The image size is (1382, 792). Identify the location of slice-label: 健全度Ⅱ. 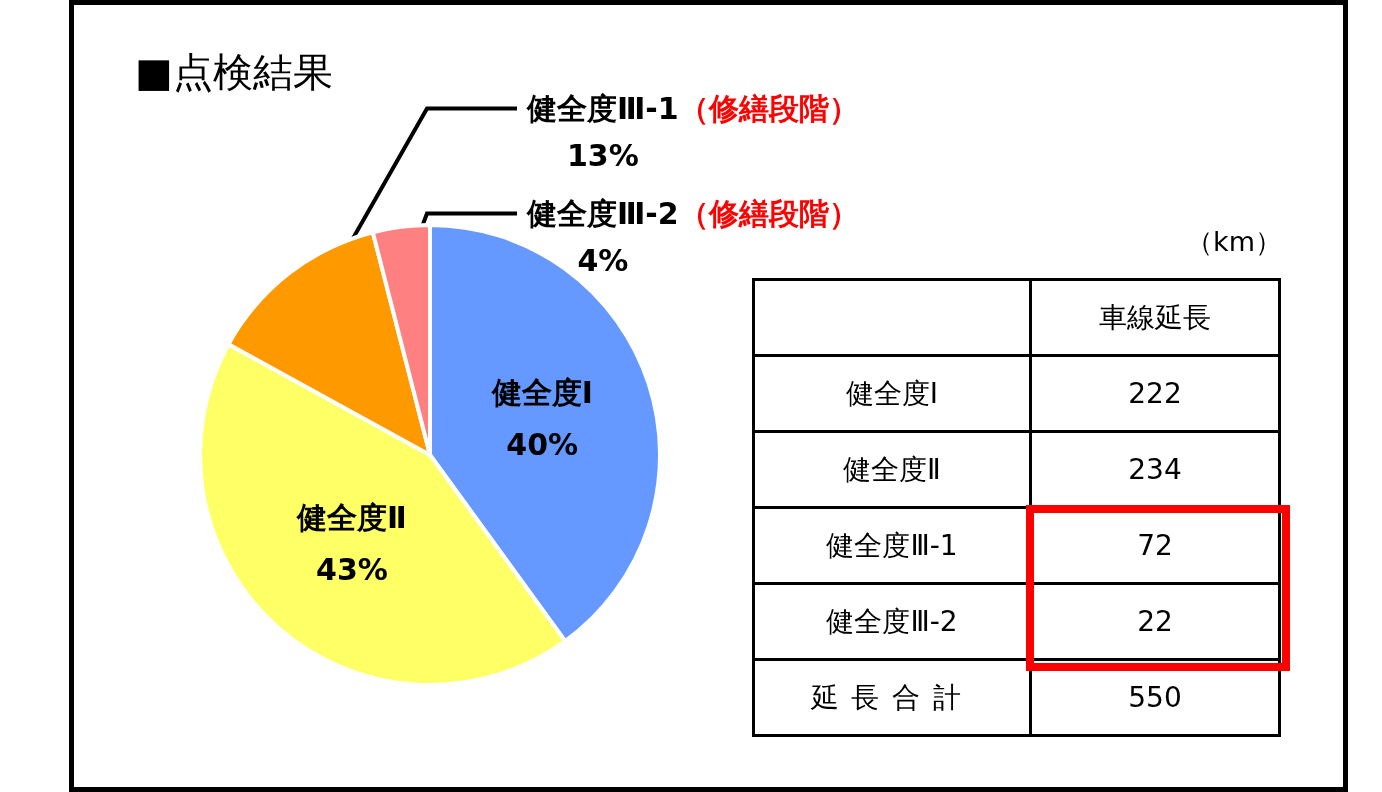
(351, 518).